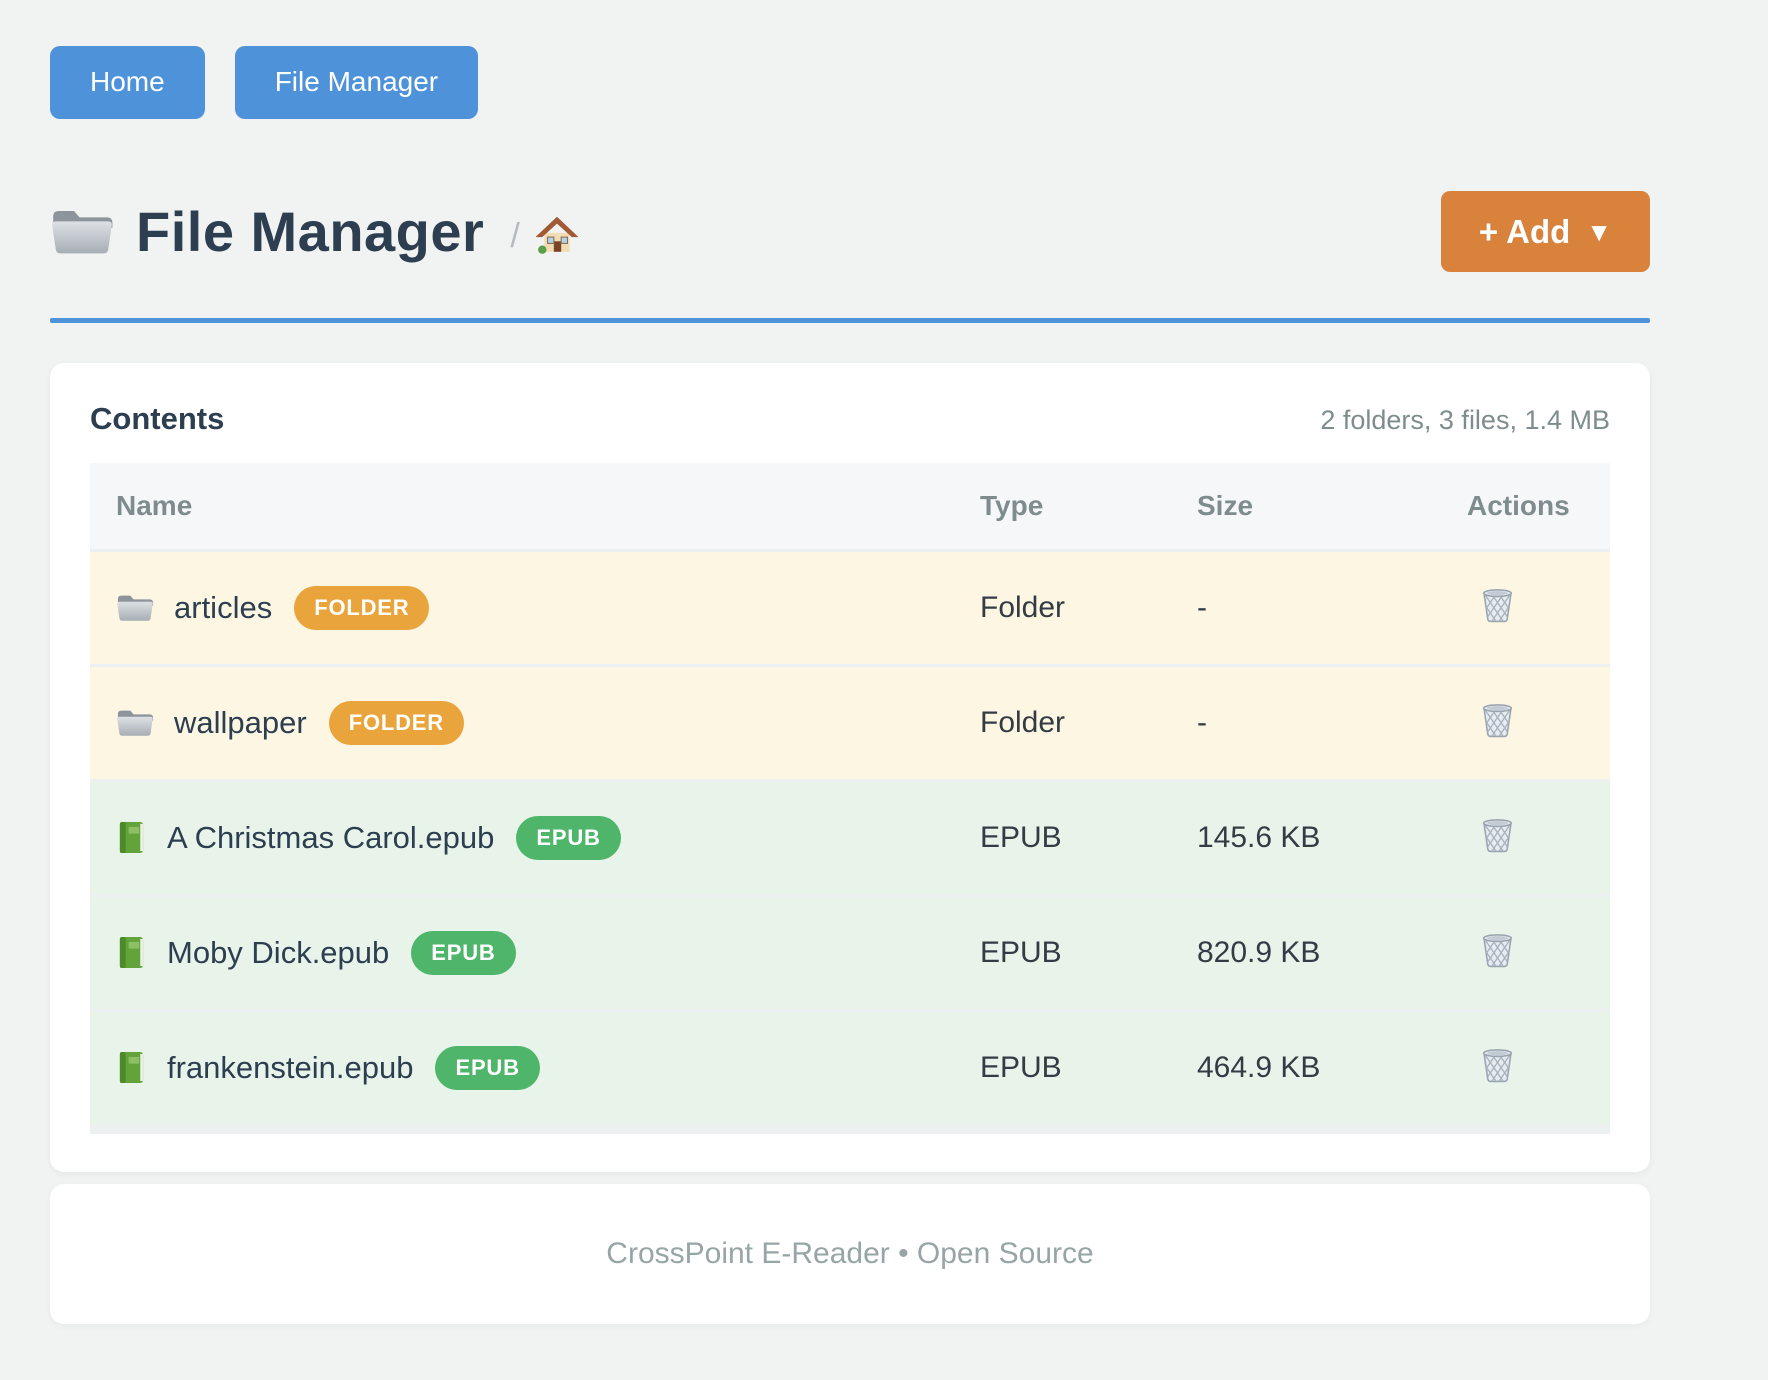 The height and width of the screenshot is (1380, 1768). I want to click on add-button-label: + Add, so click(1524, 231).